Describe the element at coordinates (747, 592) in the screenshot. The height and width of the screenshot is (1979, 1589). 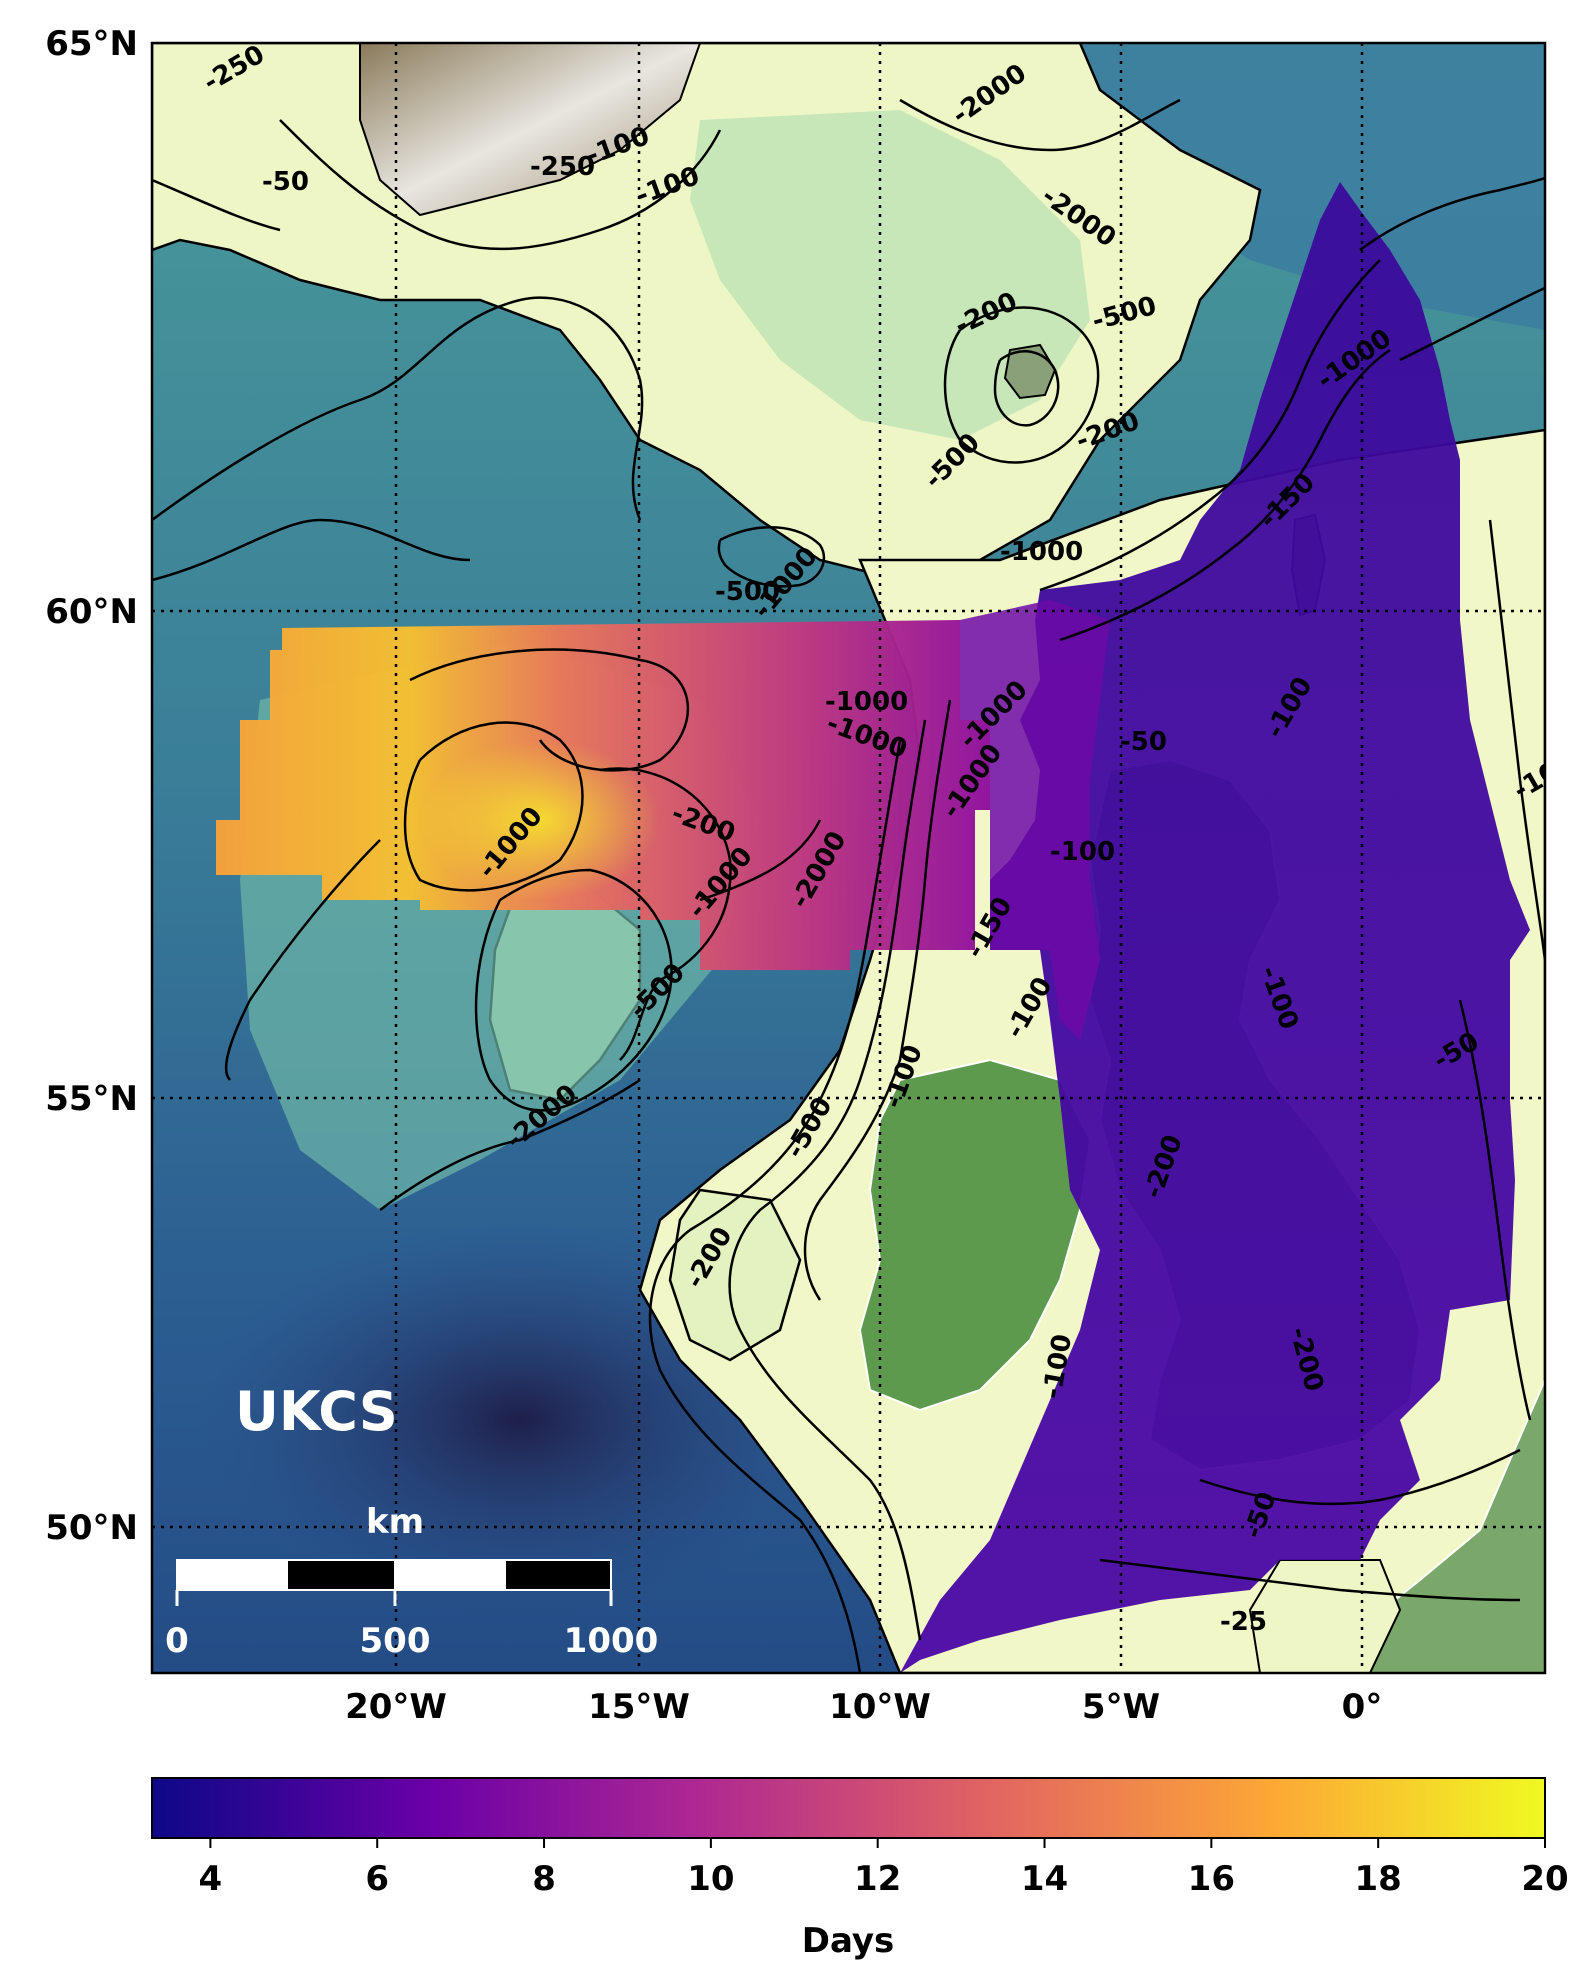
I see `contour-label: -500` at that location.